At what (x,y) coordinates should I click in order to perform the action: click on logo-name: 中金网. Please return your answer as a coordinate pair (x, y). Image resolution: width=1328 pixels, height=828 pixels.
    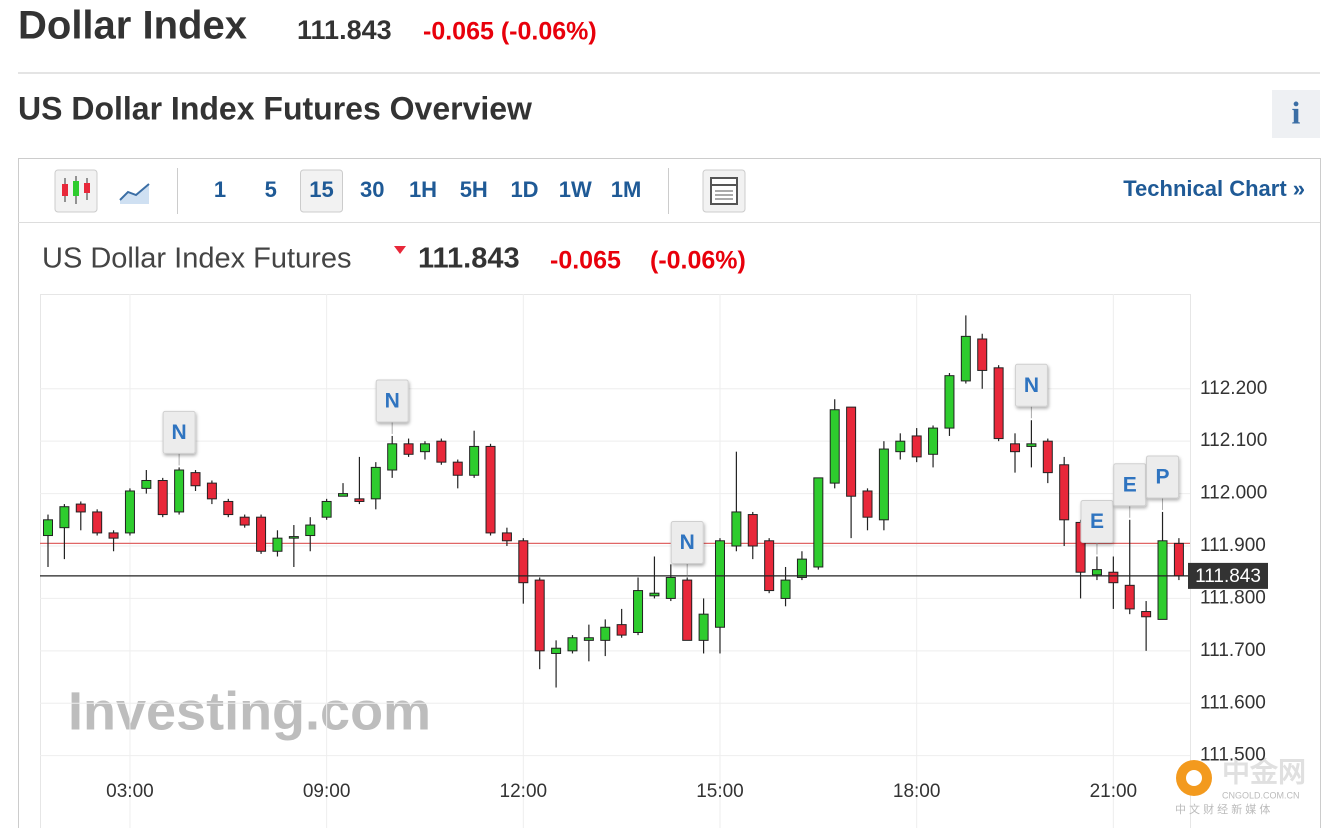
    Looking at the image, I should click on (1264, 771).